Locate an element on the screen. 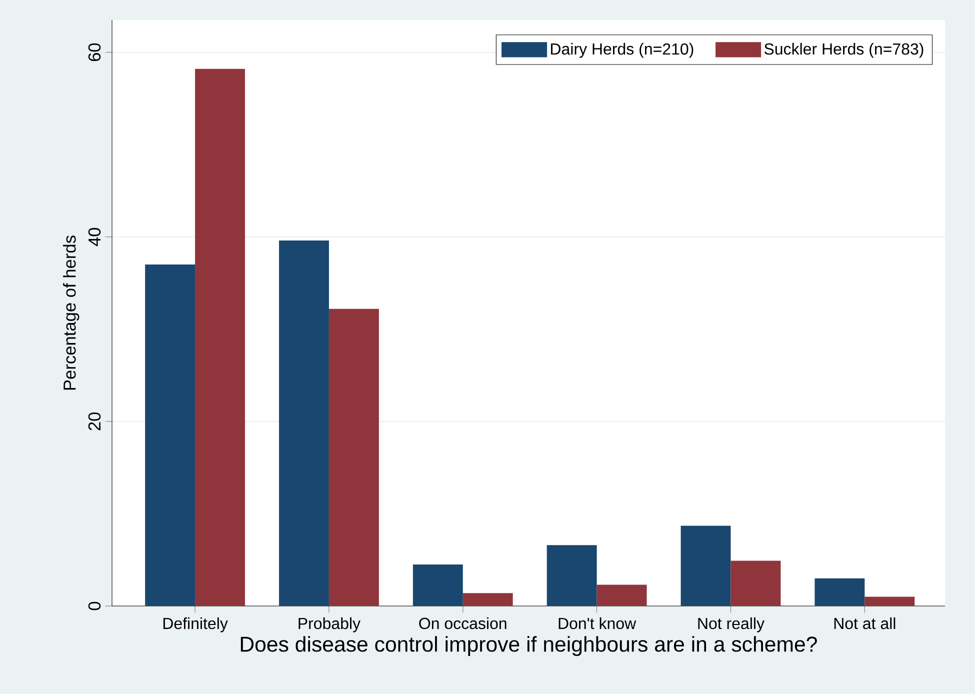 The image size is (975, 694). legend-label: Suckler Herds (n=783) is located at coordinates (844, 50).